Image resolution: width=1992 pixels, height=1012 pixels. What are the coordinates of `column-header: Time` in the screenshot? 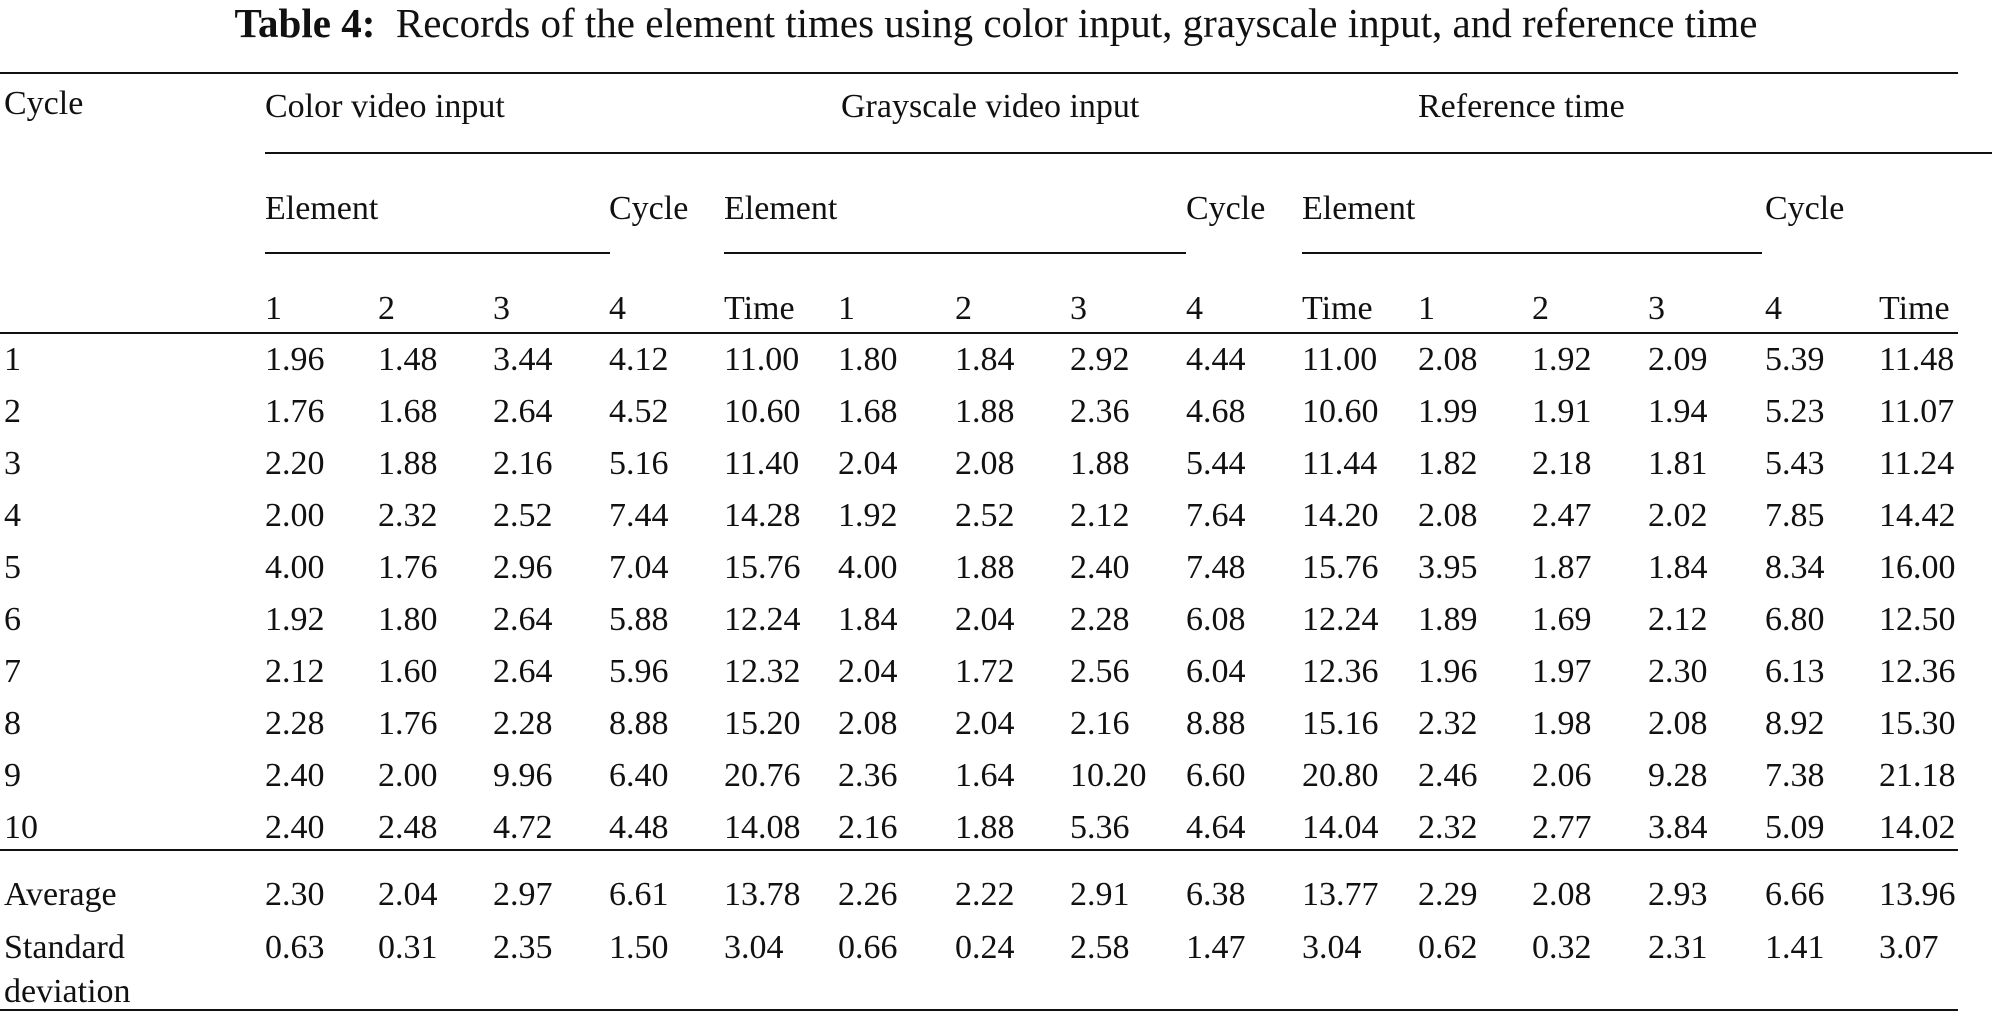 It's located at (1337, 308).